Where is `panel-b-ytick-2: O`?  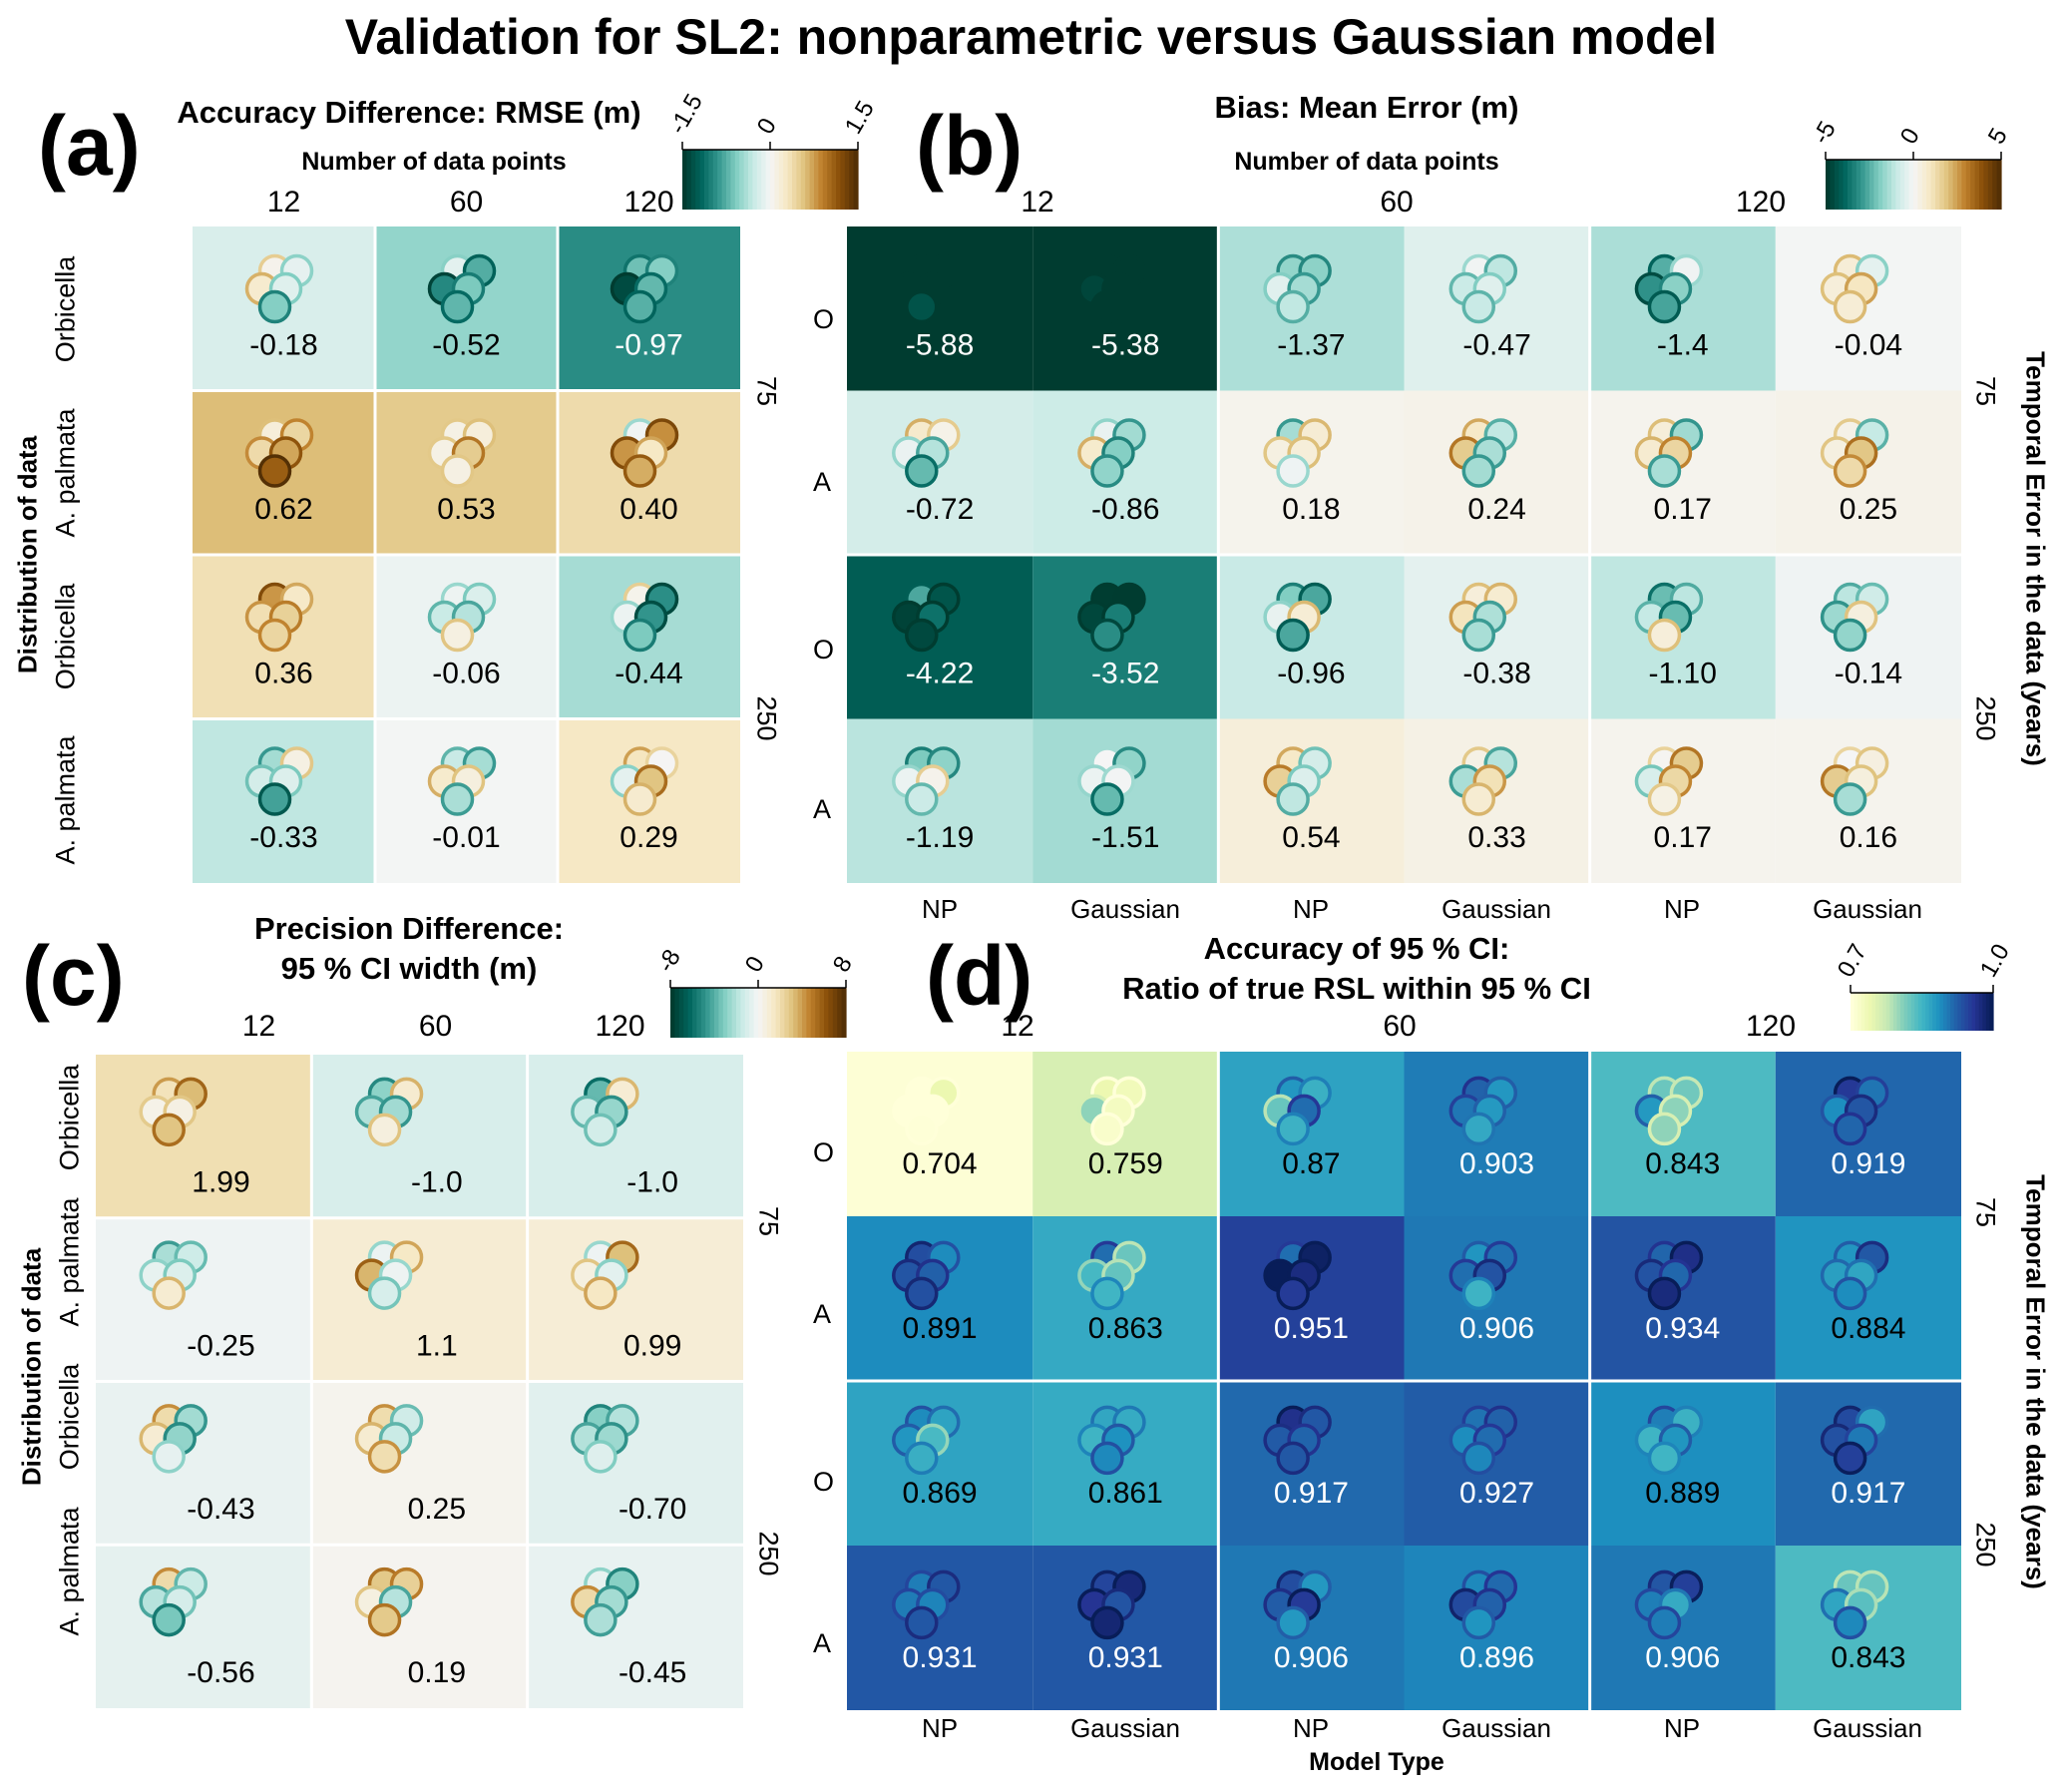 panel-b-ytick-2: O is located at coordinates (824, 650).